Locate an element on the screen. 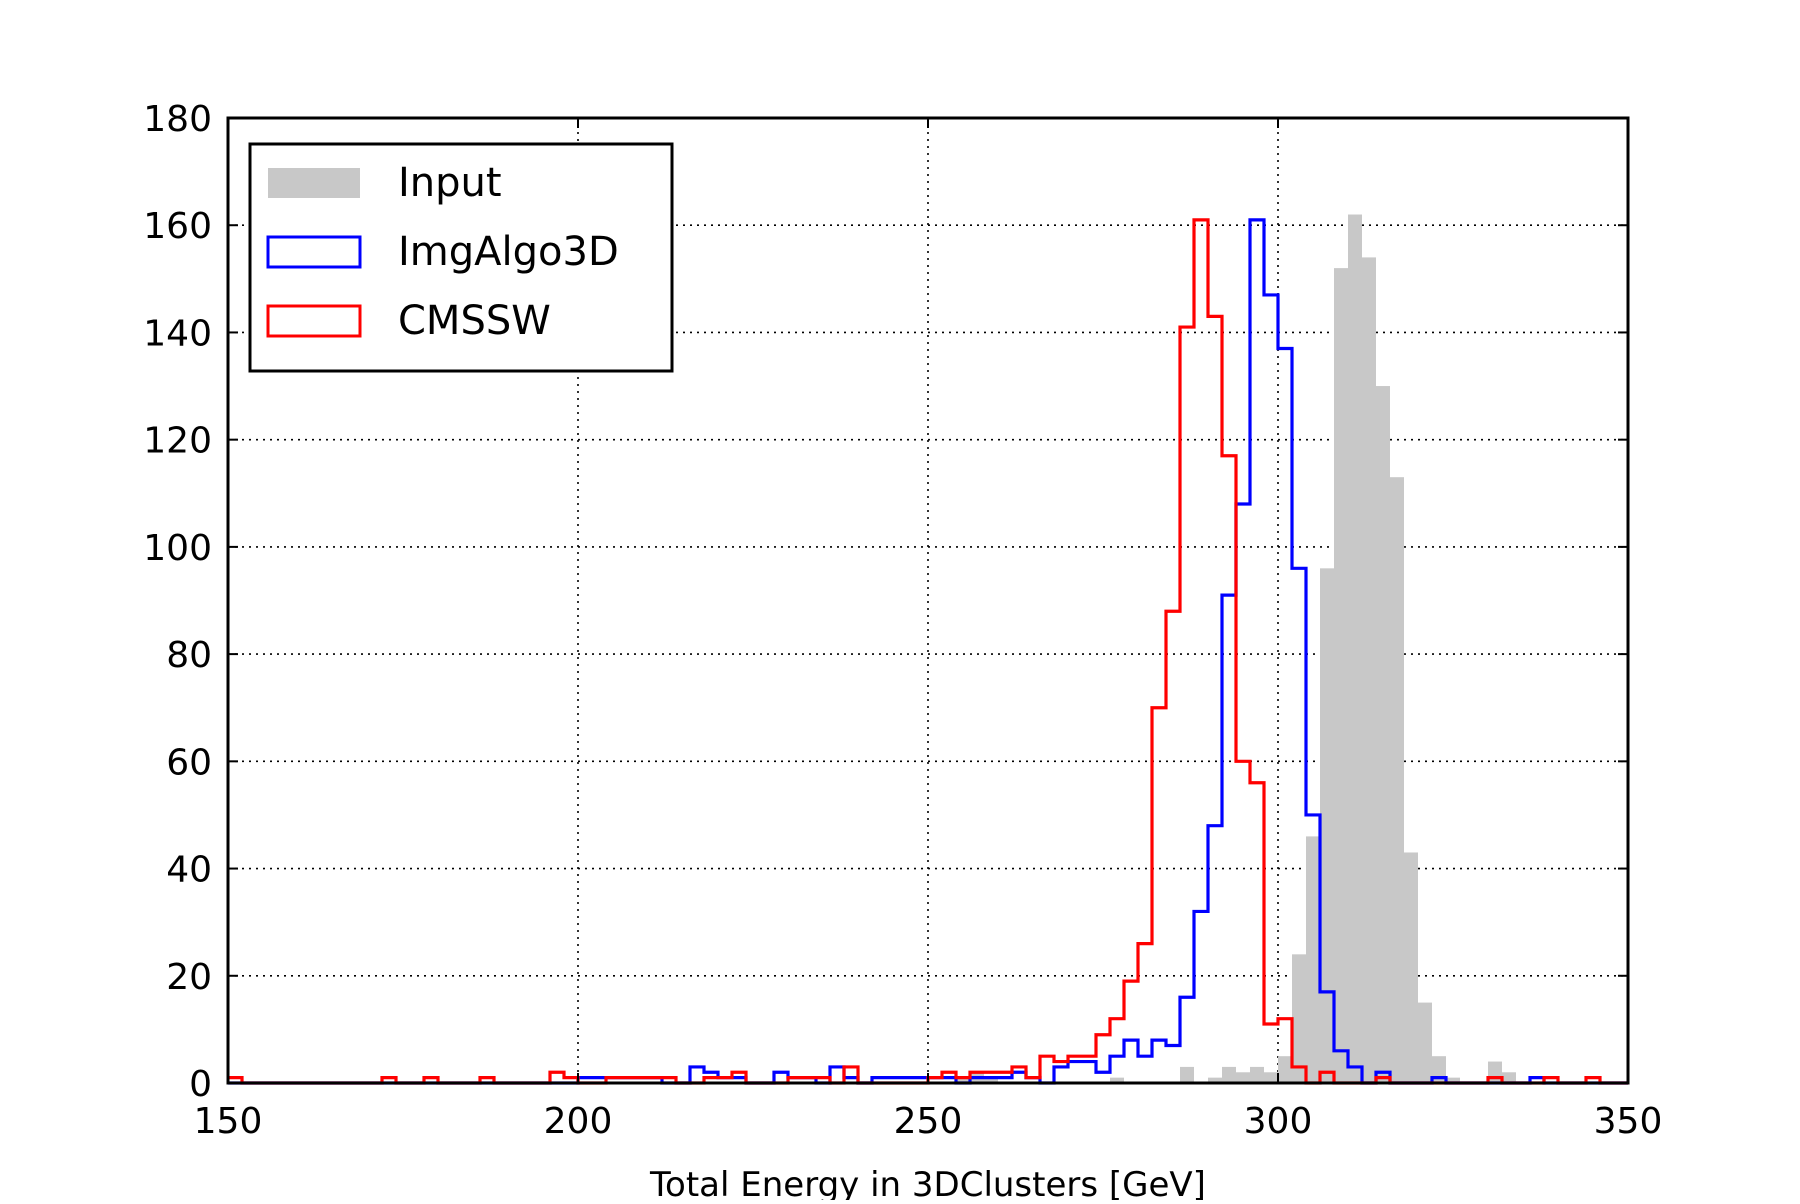 Image resolution: width=1800 pixels, height=1204 pixels. legend-label-cmssw: CMSSW is located at coordinates (474, 321).